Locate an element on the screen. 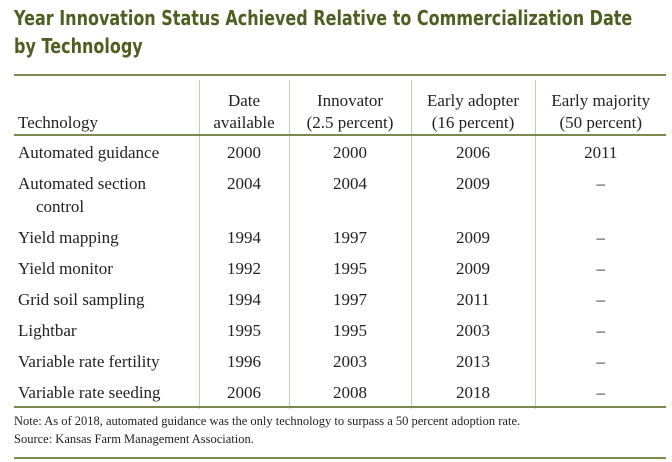  early-adopter-cell: 2013 is located at coordinates (472, 362).